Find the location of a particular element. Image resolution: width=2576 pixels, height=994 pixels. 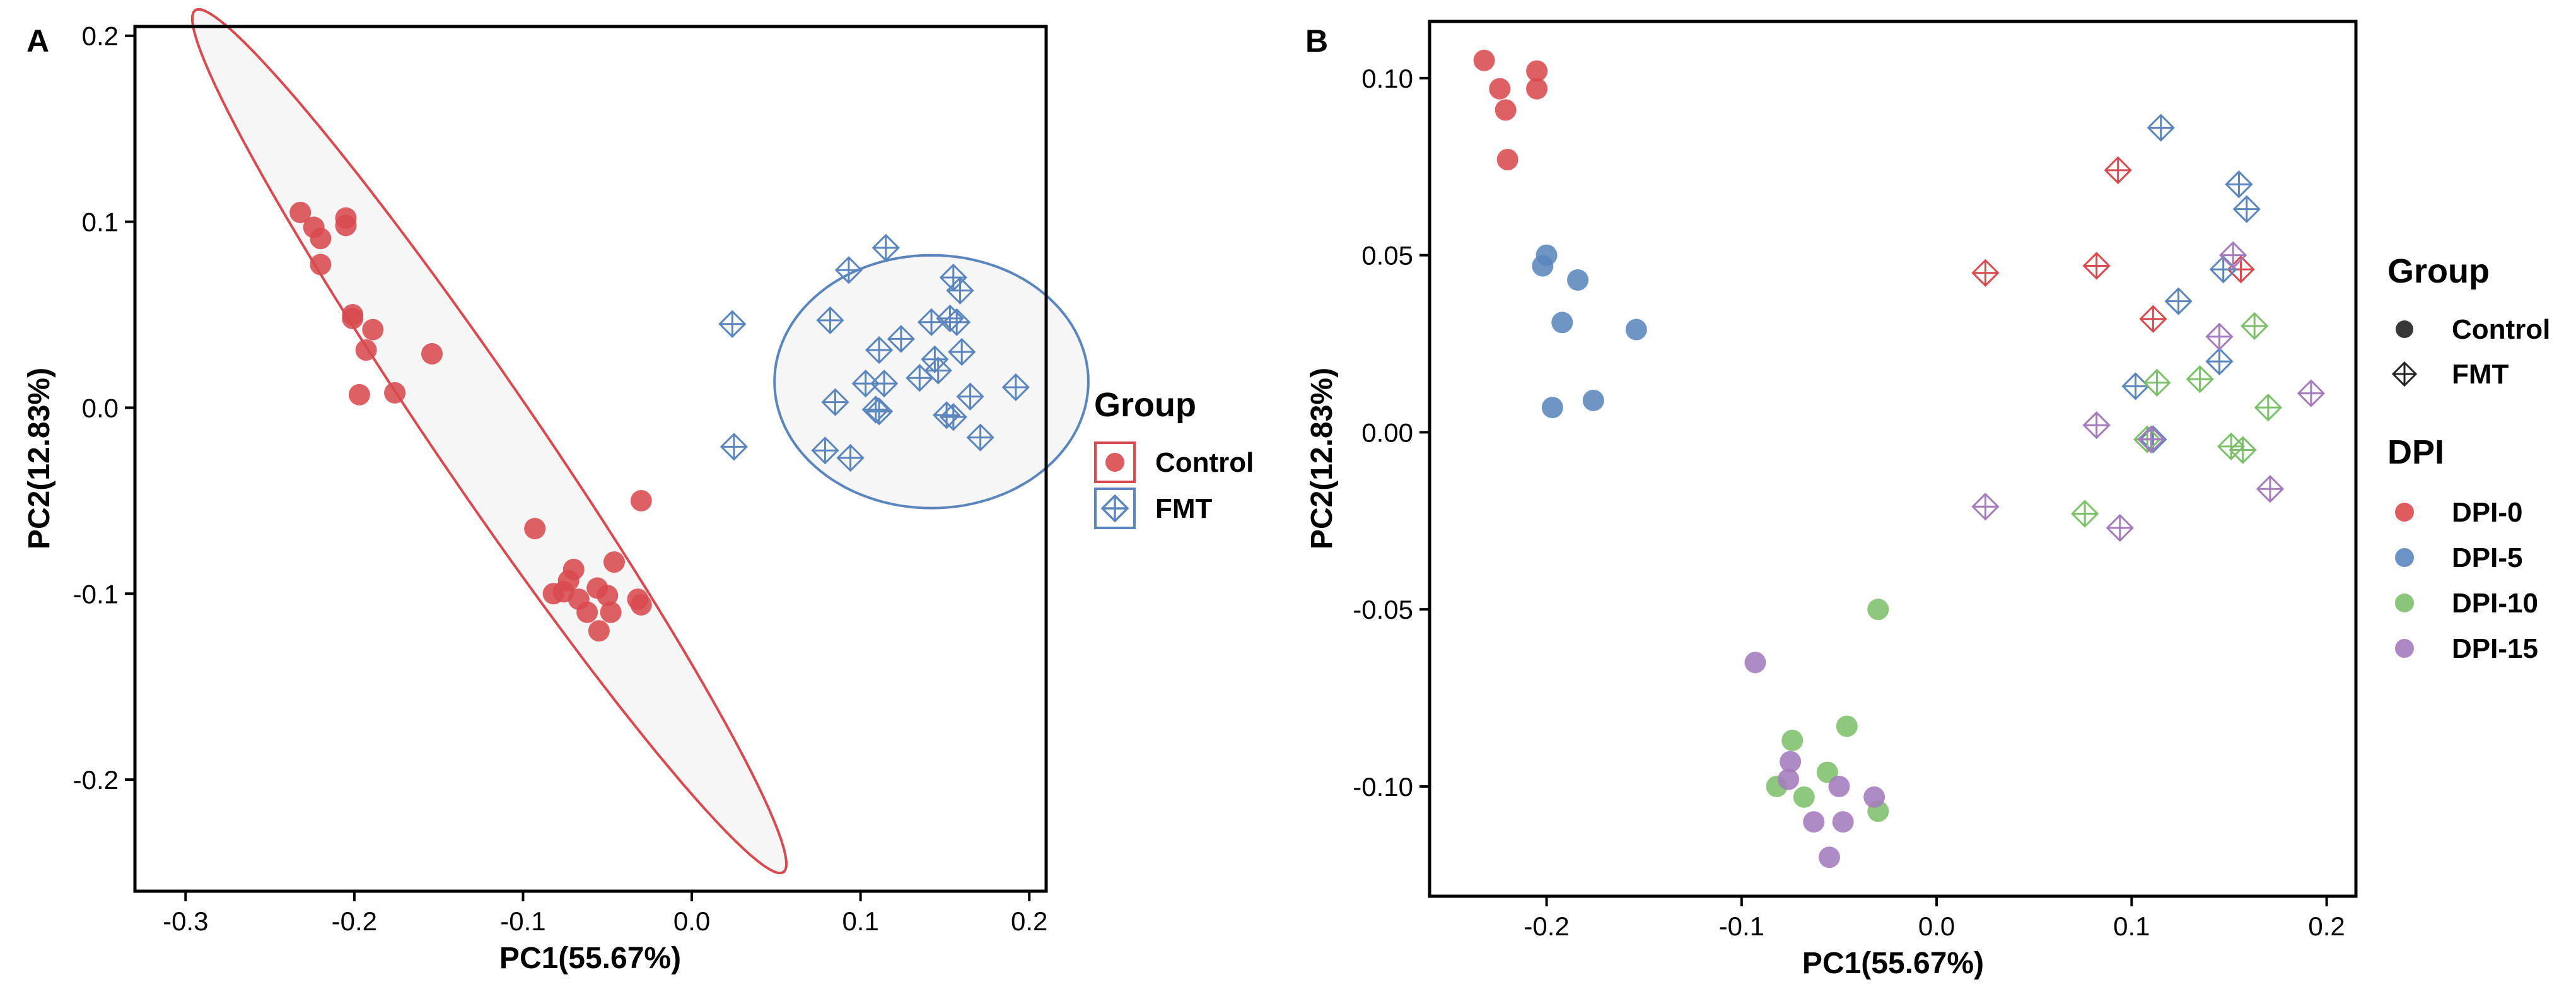

panel-a-x-axis-title: PC1(55.67%) is located at coordinates (590, 959).